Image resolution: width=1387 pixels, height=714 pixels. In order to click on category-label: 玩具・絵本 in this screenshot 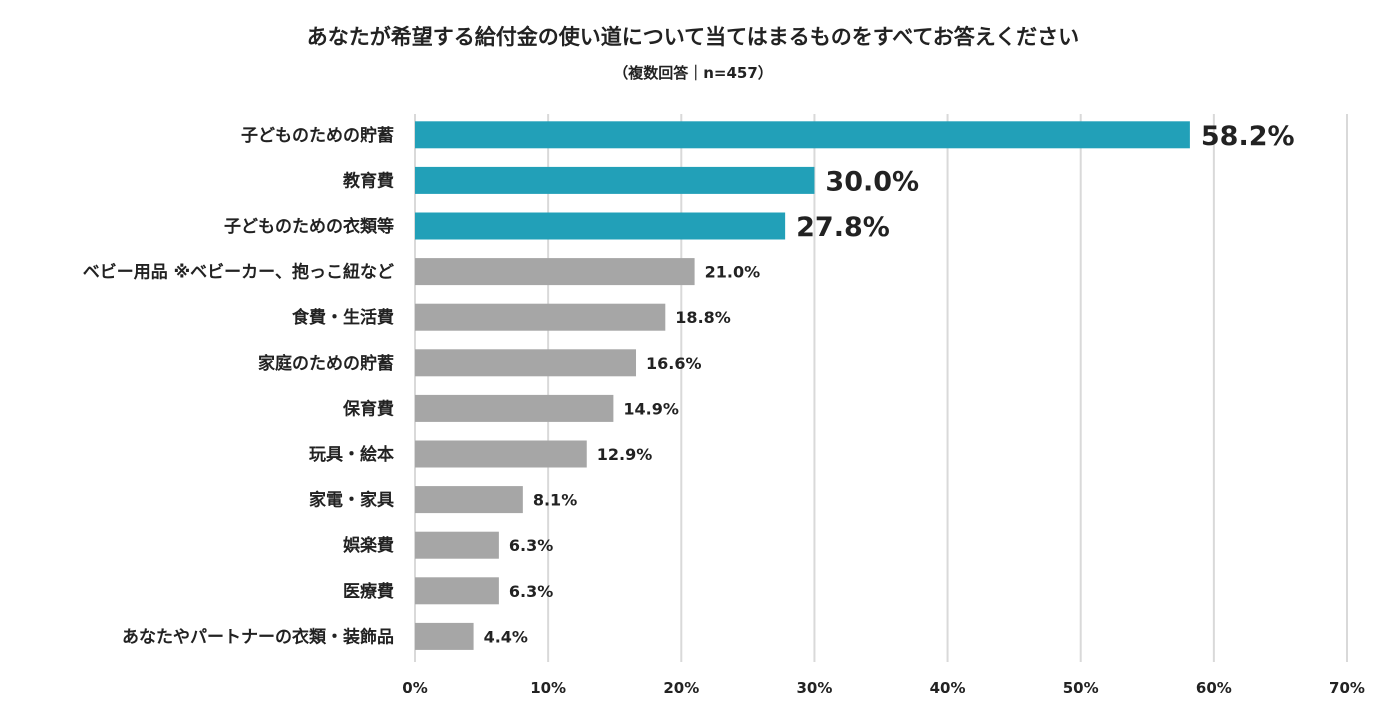, I will do `click(351, 454)`.